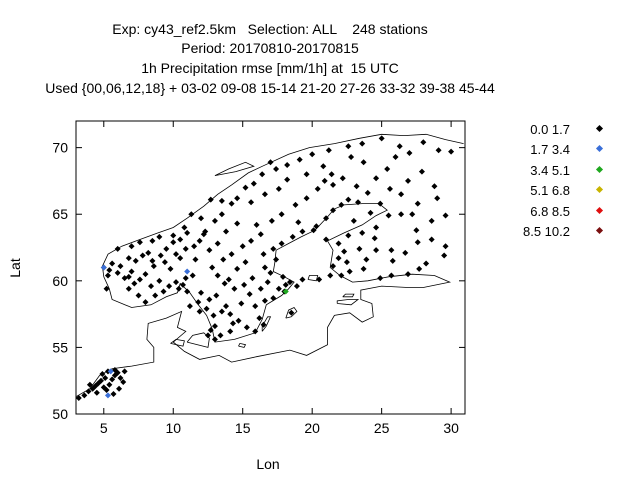  I want to click on legend-entry: 0.0 1.7, so click(542, 132).